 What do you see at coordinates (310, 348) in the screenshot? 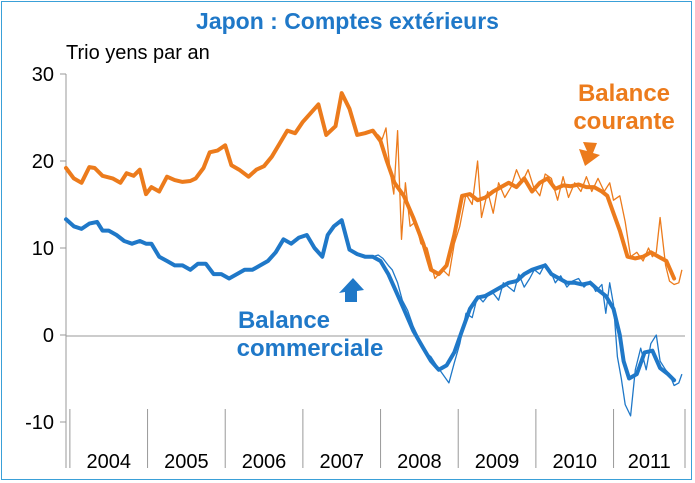
I see `annotation-line: commerciale` at bounding box center [310, 348].